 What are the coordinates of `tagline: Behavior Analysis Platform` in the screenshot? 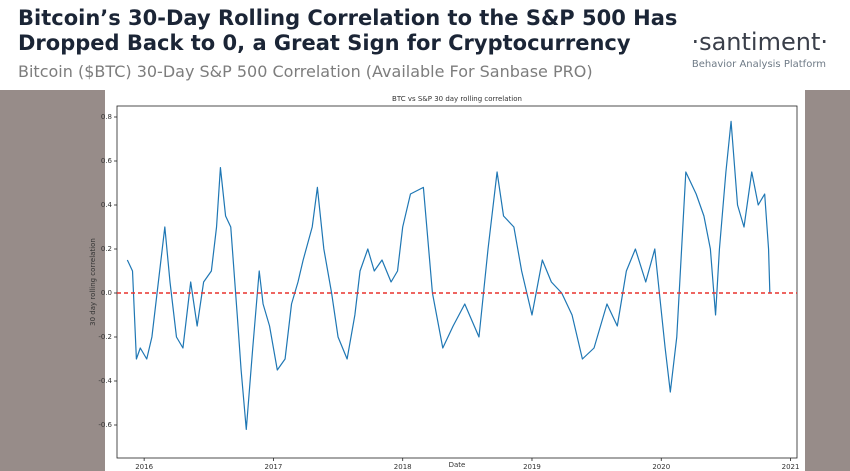 It's located at (758, 64).